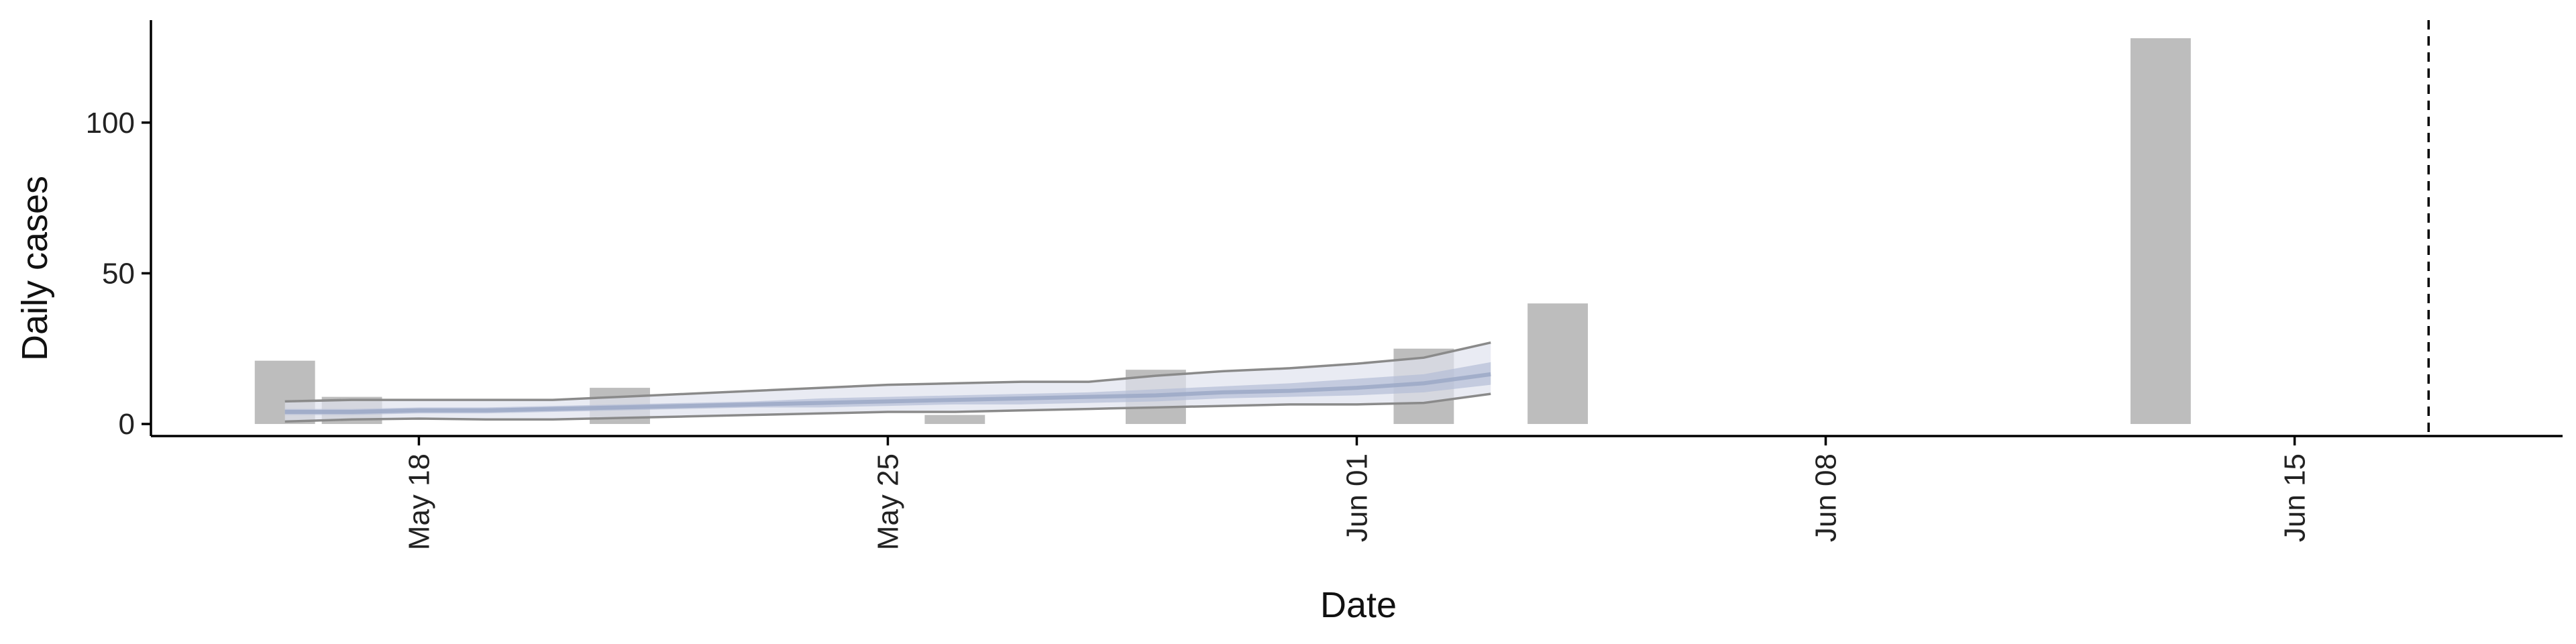 Image resolution: width=2576 pixels, height=644 pixels. Describe the element at coordinates (127, 424) in the screenshot. I see `y-tick-label-0: 0` at that location.